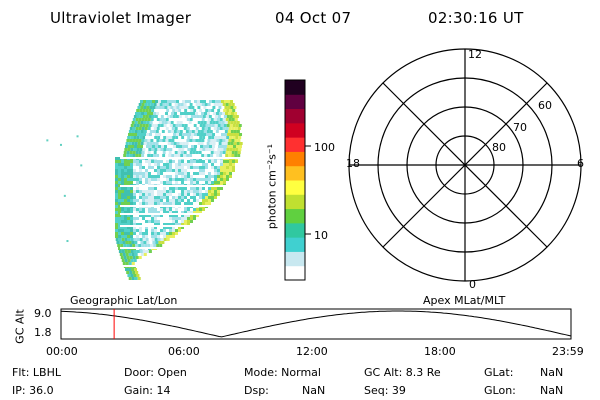 This screenshot has width=600, height=400. I want to click on mlt-label-12: 12, so click(475, 54).